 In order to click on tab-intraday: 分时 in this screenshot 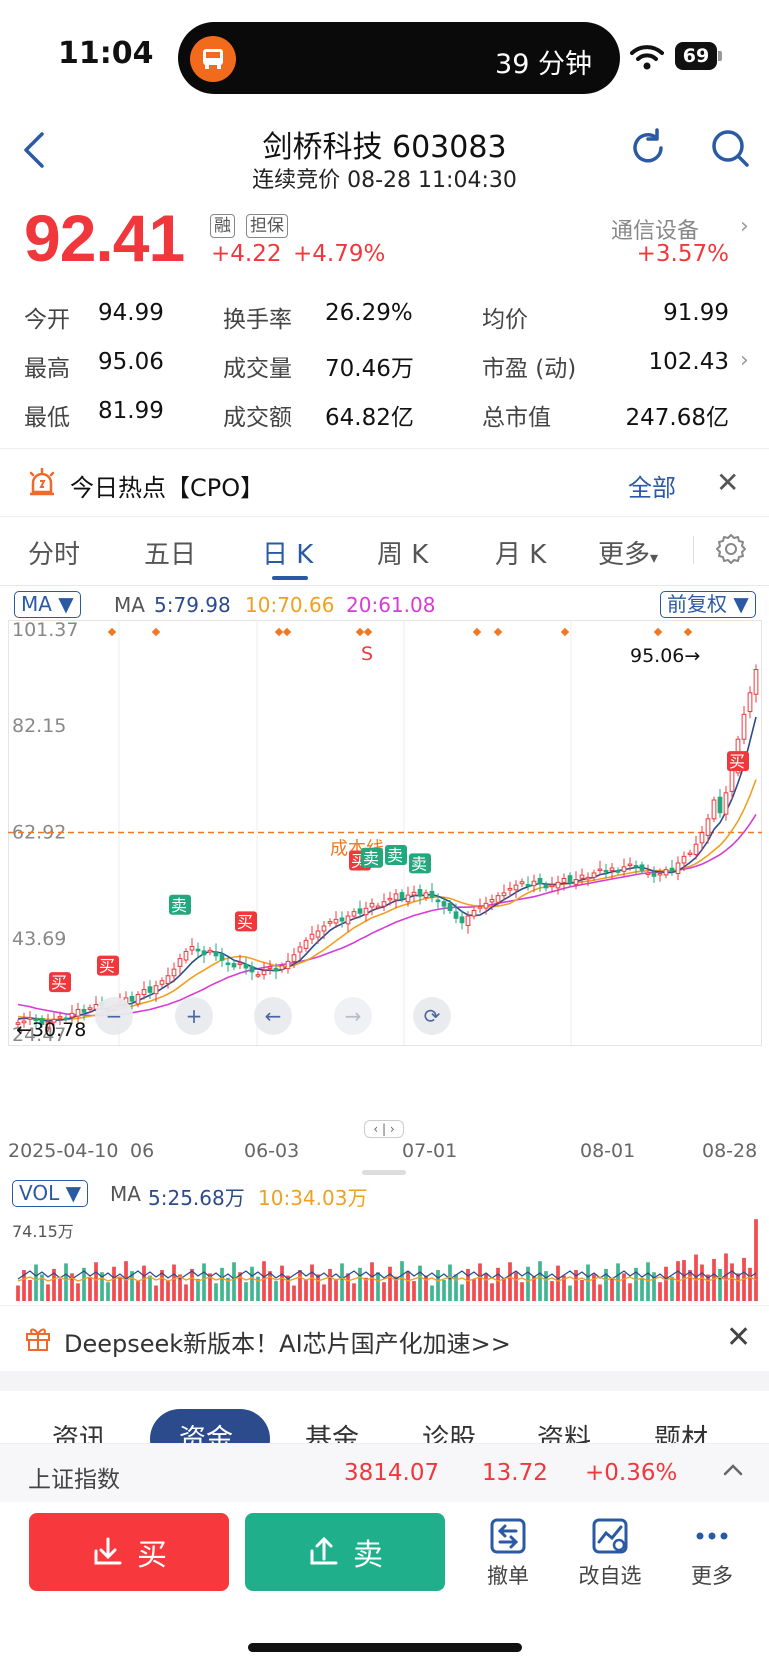, I will do `click(54, 555)`.